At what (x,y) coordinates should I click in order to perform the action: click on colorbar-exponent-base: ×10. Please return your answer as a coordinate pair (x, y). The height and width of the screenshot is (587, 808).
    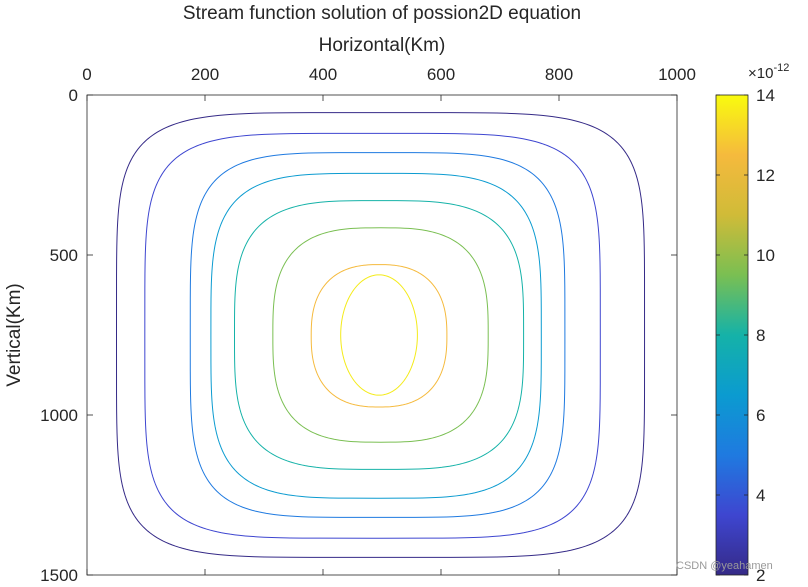
    Looking at the image, I should click on (760, 73).